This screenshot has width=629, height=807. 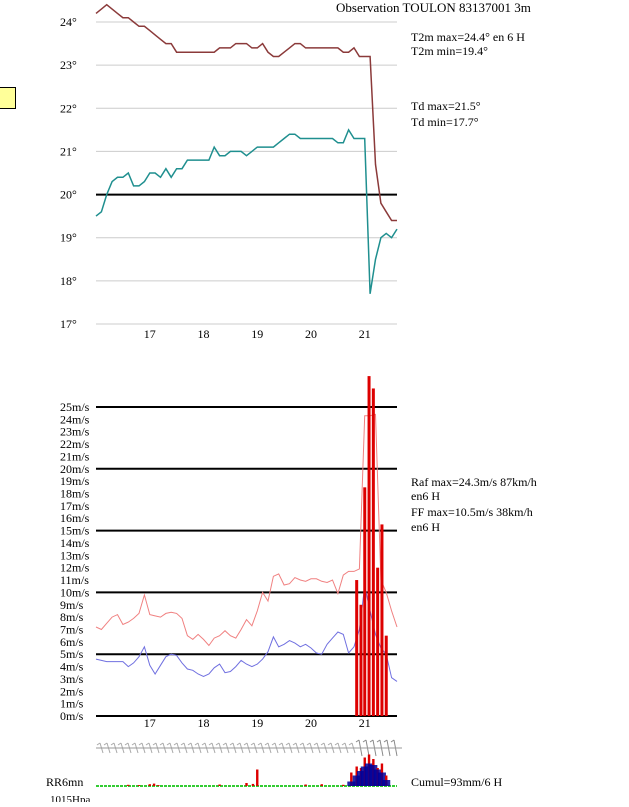 What do you see at coordinates (8, 98) in the screenshot?
I see `status-flag-box` at bounding box center [8, 98].